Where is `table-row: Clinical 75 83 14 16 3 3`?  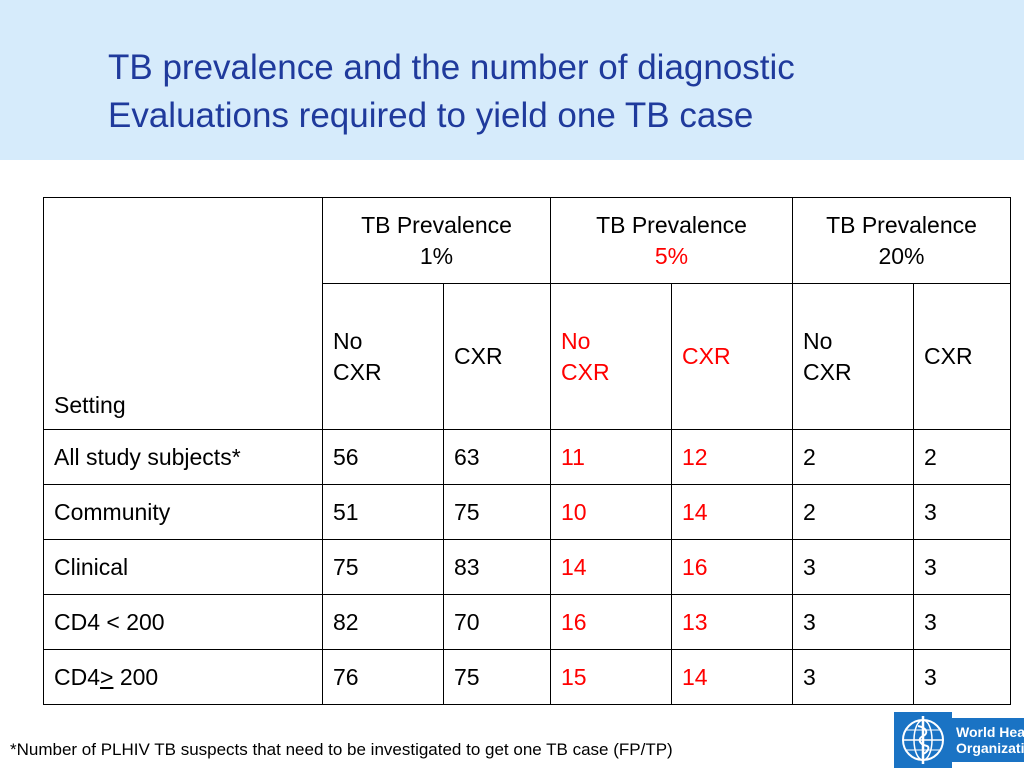
table-row: Clinical 75 83 14 16 3 3 is located at coordinates (527, 567).